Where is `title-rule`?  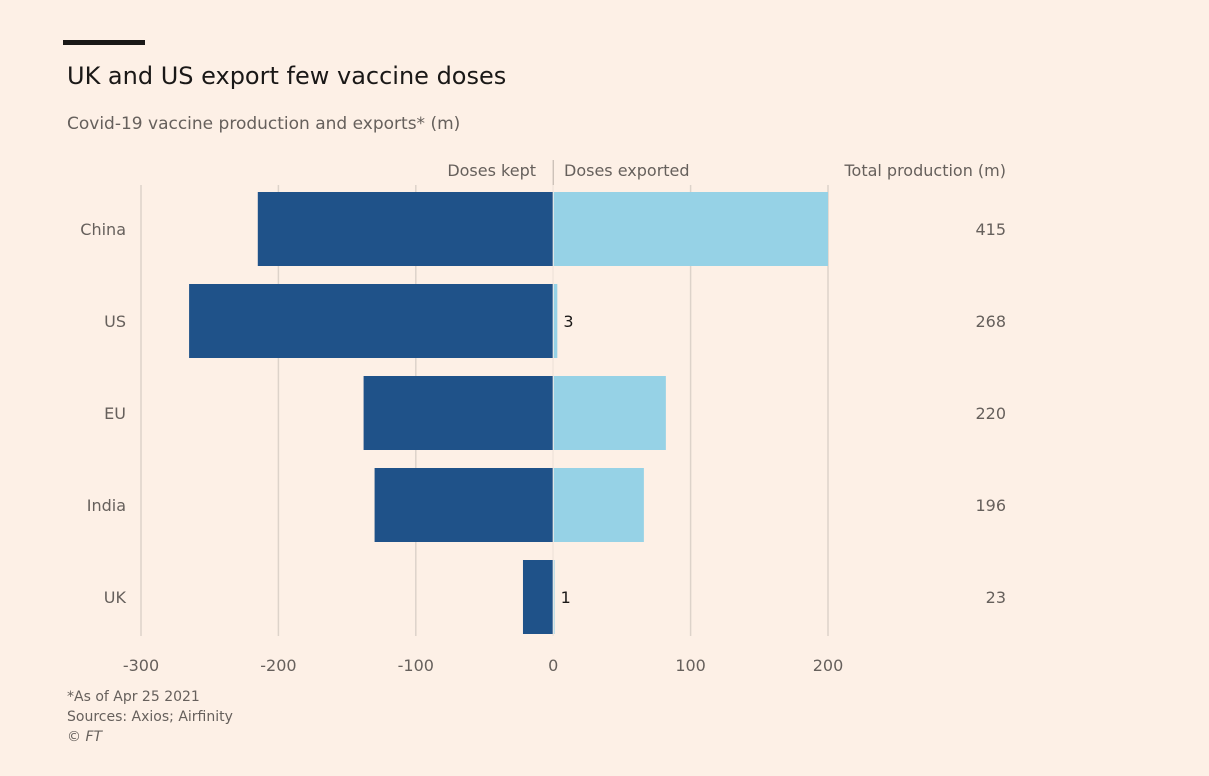
title-rule is located at coordinates (104, 42).